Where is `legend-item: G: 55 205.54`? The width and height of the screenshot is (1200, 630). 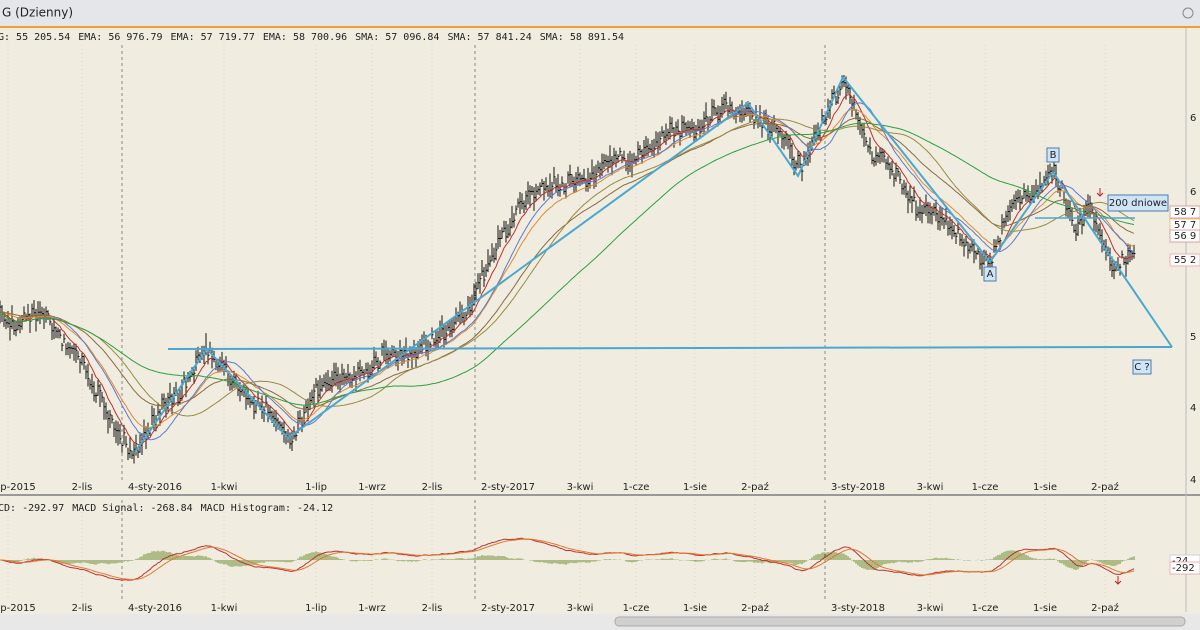
legend-item: G: 55 205.54 is located at coordinates (35, 37).